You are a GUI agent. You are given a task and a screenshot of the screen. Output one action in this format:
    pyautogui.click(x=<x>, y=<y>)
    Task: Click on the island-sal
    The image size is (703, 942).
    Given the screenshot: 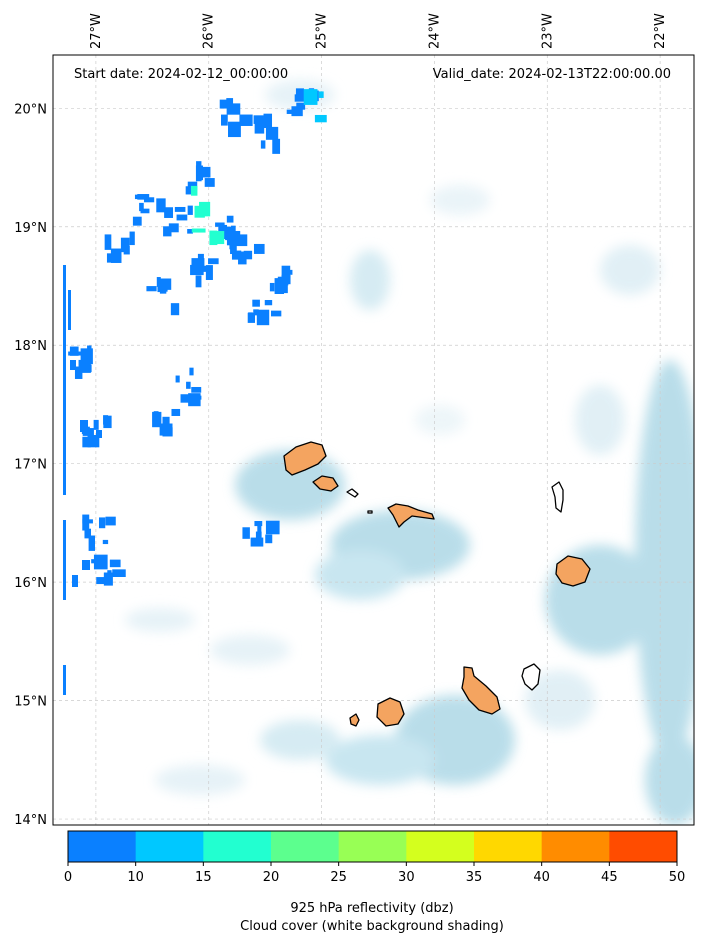 What is the action you would take?
    pyautogui.click(x=557, y=497)
    